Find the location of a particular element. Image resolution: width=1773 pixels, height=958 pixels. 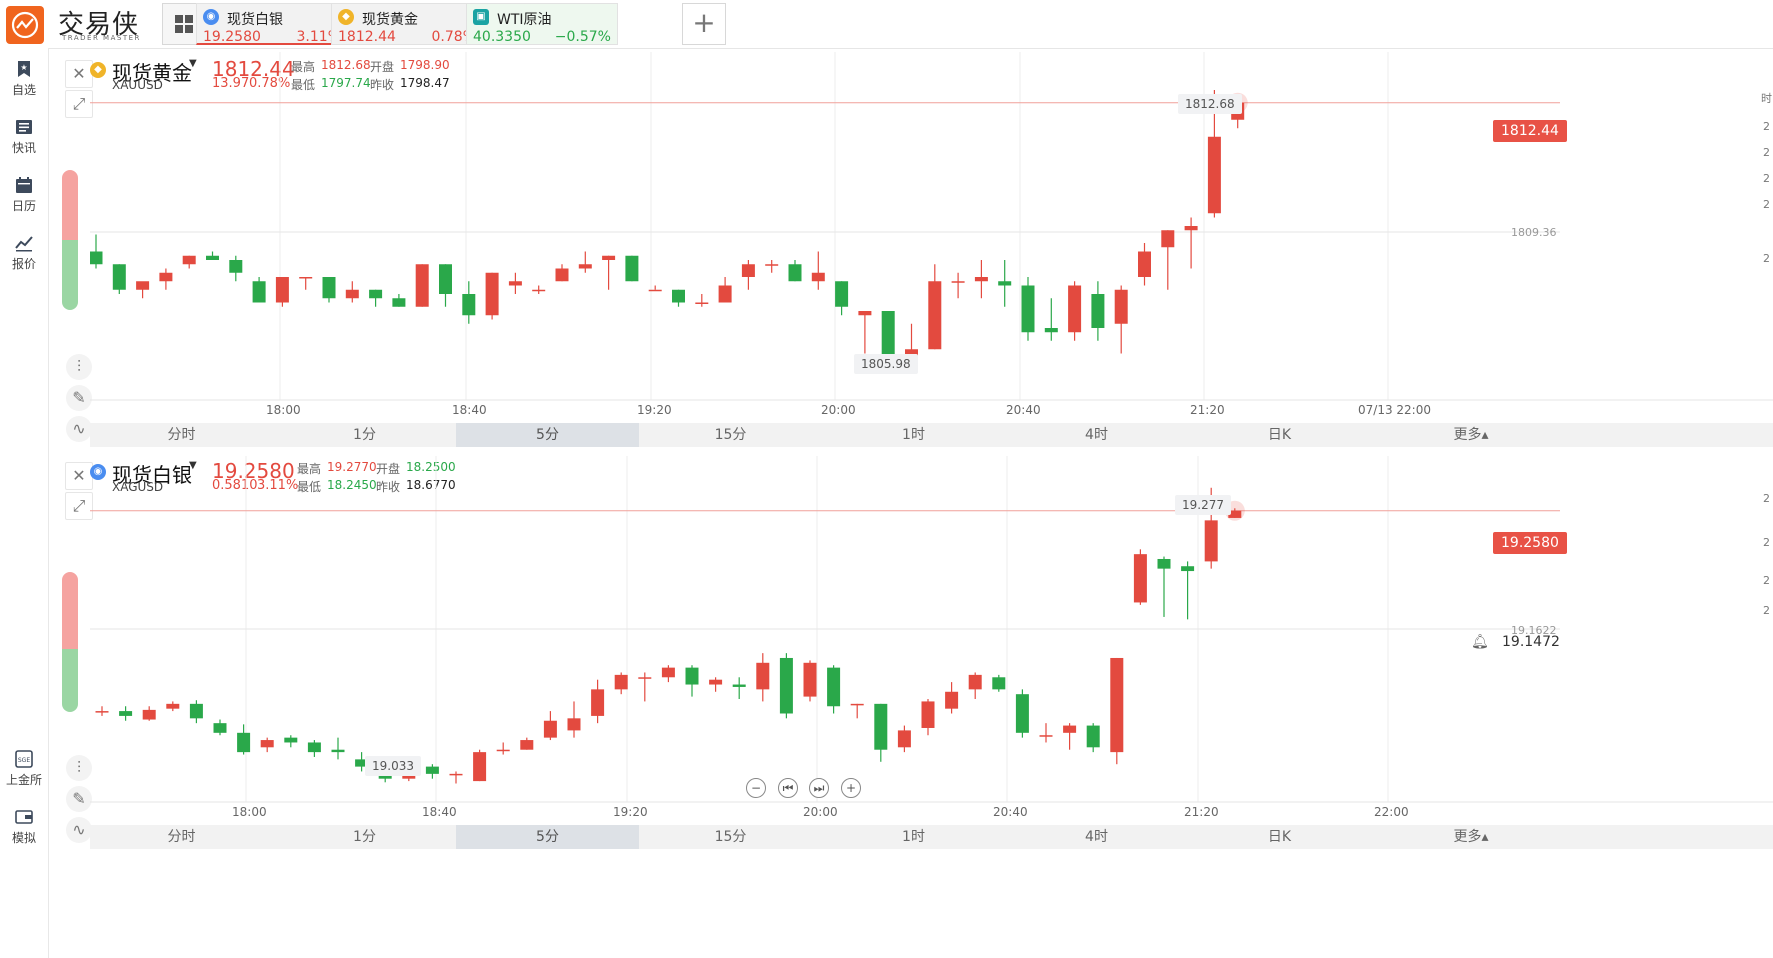

open-value: 1798.90 is located at coordinates (425, 65).